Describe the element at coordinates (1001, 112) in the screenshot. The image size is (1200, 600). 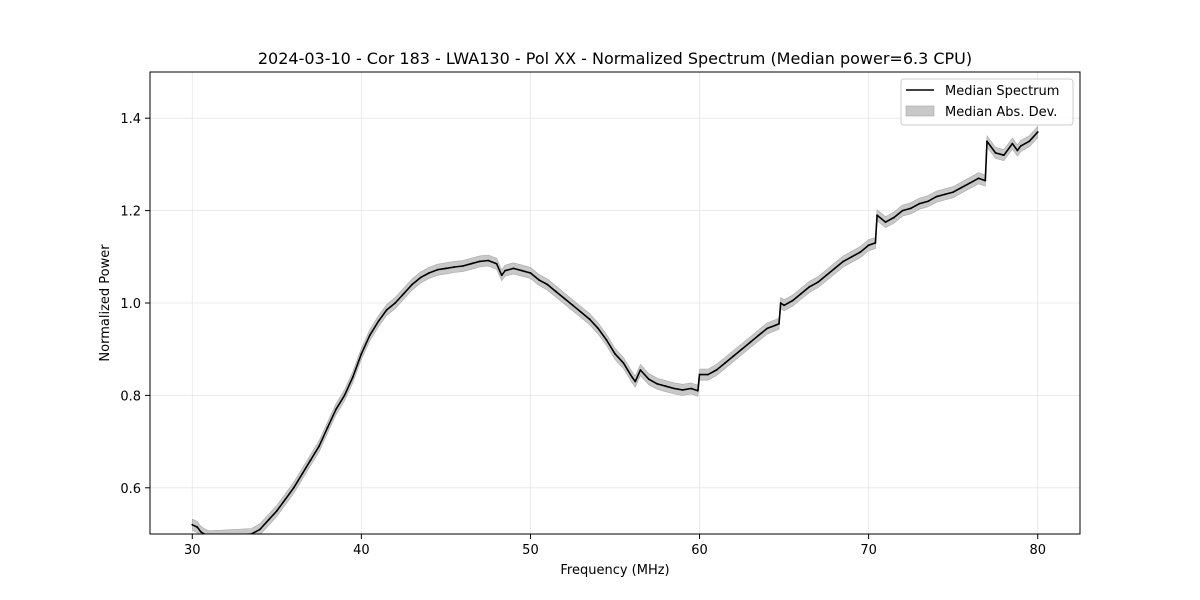
I see `legend-label-median-abs-dev: Median Abs. Dev.` at that location.